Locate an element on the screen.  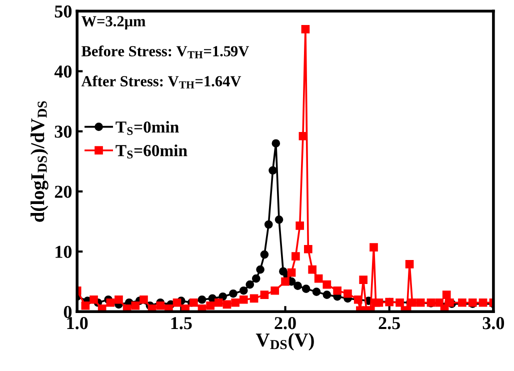
x-tick-label: 1.0 is located at coordinates (77, 323).